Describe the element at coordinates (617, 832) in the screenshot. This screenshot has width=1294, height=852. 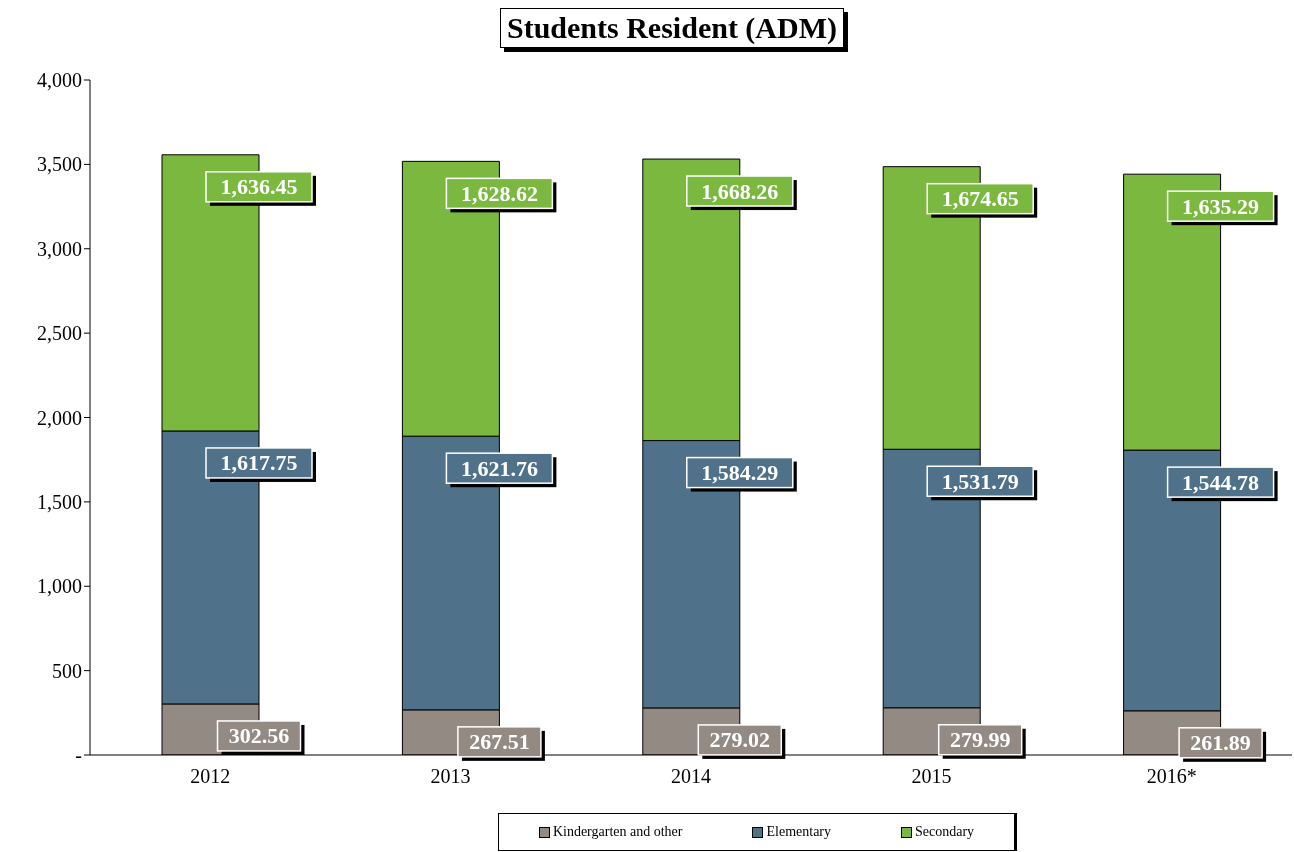
I see `legend-label: Kindergarten and other` at that location.